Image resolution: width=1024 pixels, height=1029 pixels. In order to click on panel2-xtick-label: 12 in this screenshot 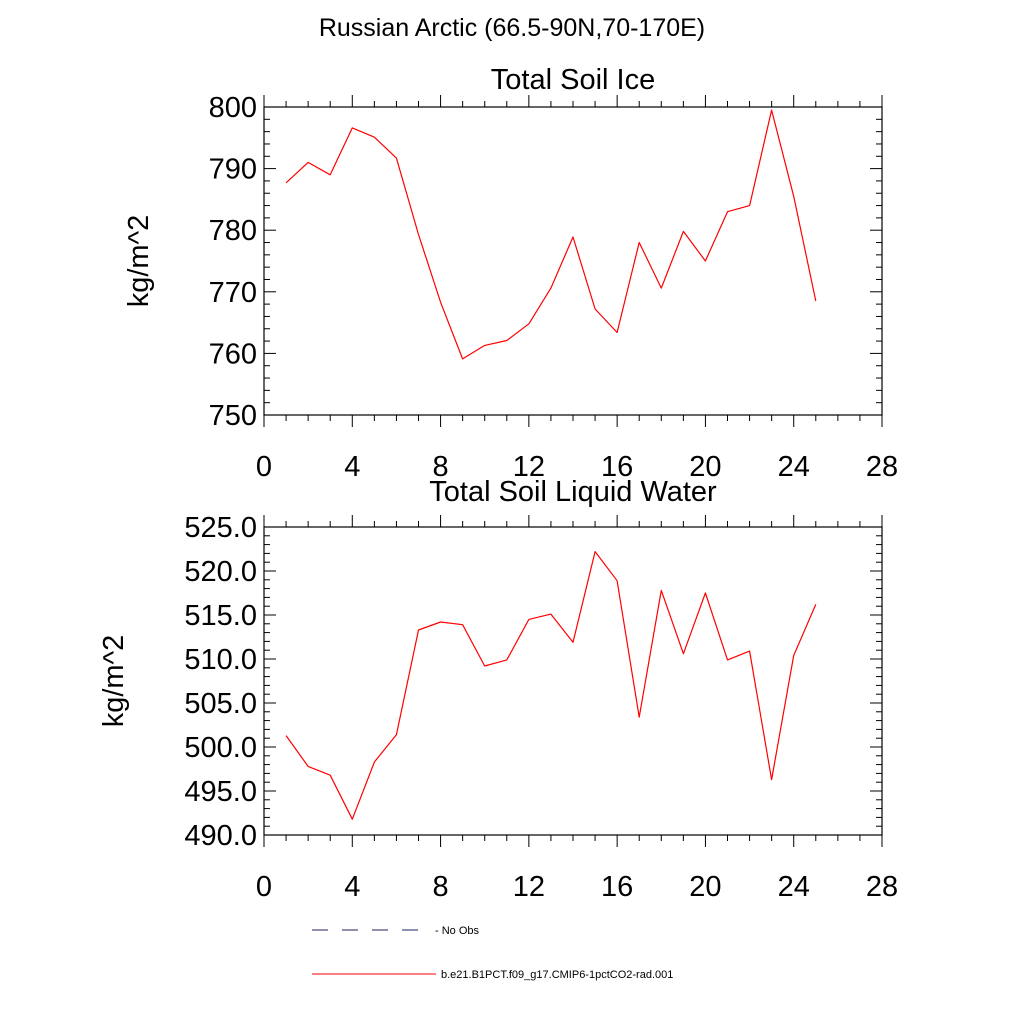, I will do `click(529, 887)`.